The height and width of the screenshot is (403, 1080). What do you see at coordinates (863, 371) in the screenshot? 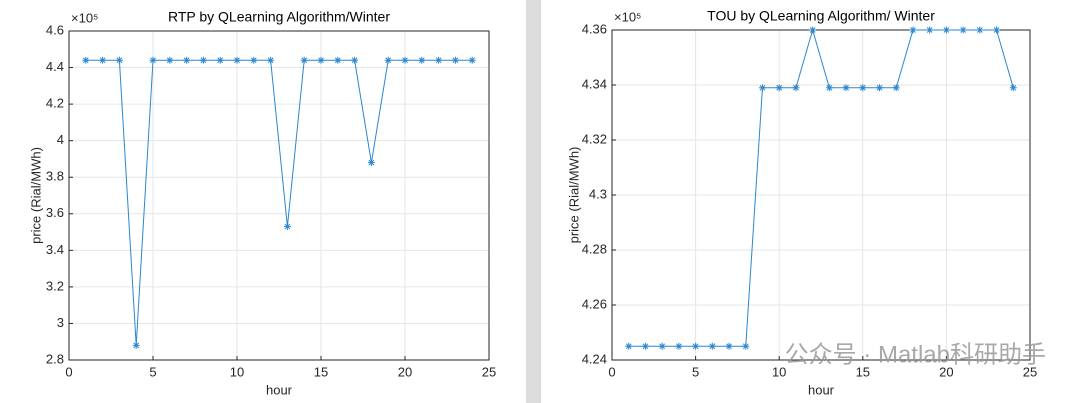
I see `x-tick-label: 15` at bounding box center [863, 371].